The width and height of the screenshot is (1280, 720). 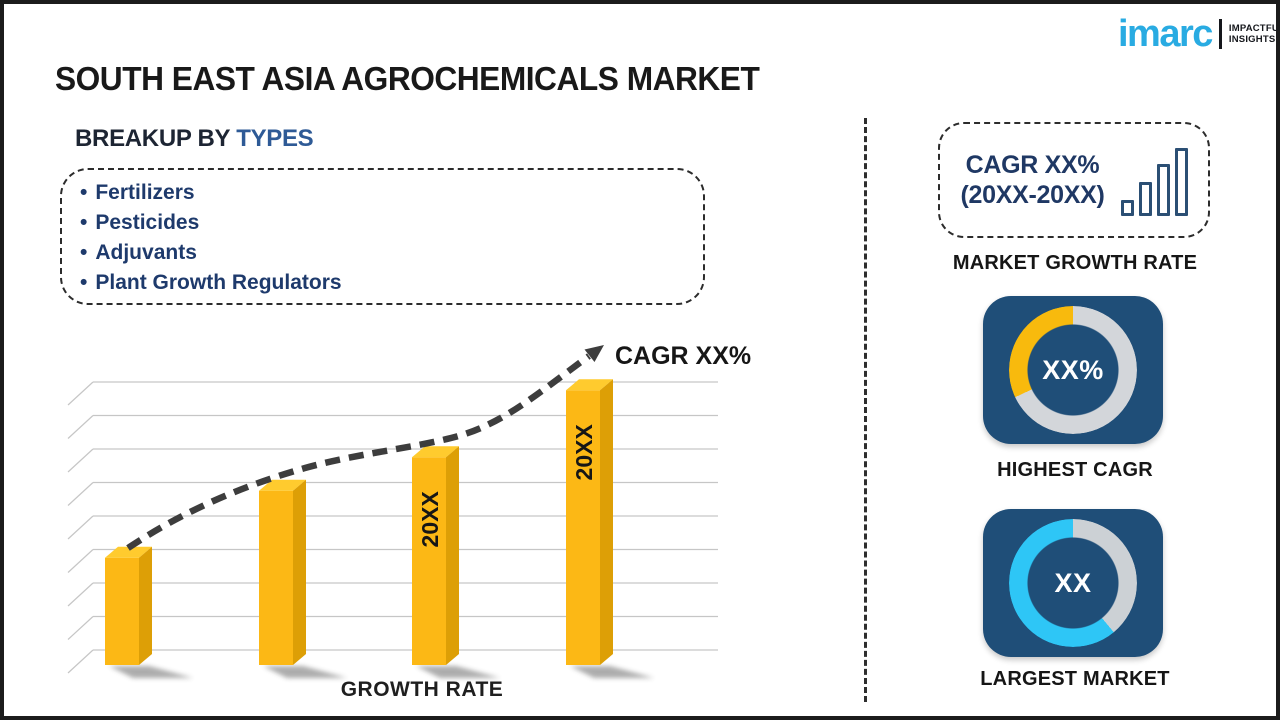 I want to click on imarc-logo: imarc IMPACTFUL INSIGHTS, so click(x=1199, y=34).